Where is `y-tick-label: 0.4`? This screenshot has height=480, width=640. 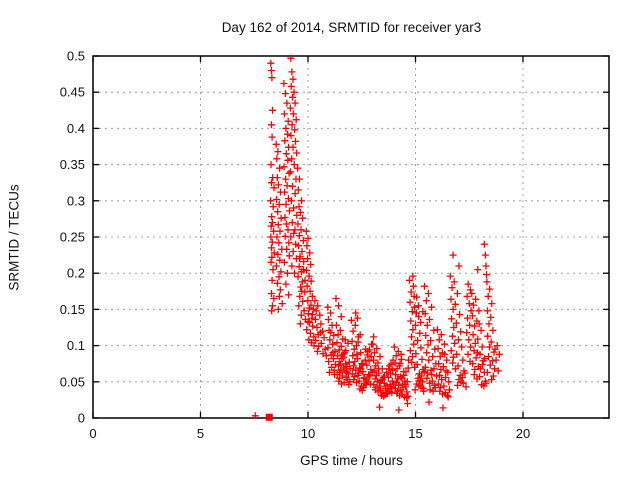
y-tick-label: 0.4 is located at coordinates (76, 128).